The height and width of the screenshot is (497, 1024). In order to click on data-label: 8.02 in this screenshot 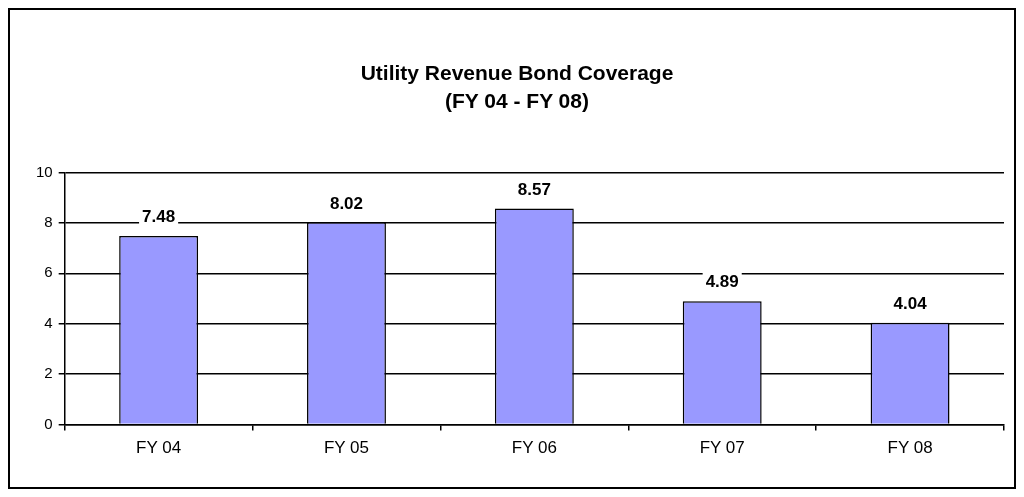, I will do `click(346, 203)`.